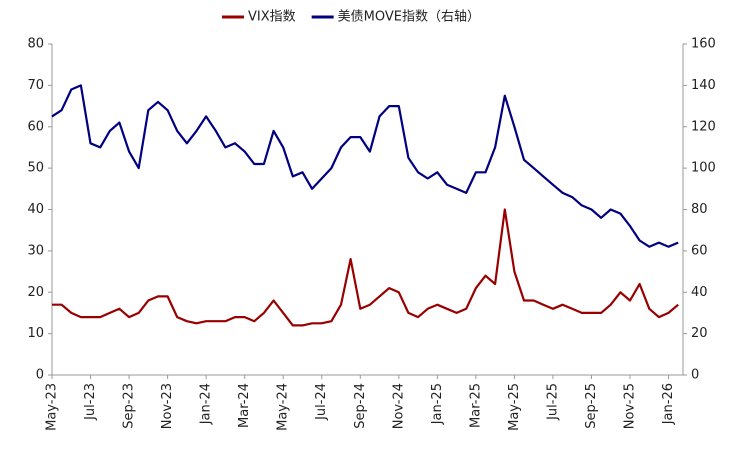 The width and height of the screenshot is (741, 457). Describe the element at coordinates (35, 126) in the screenshot. I see `y-tick-label: 60` at that location.